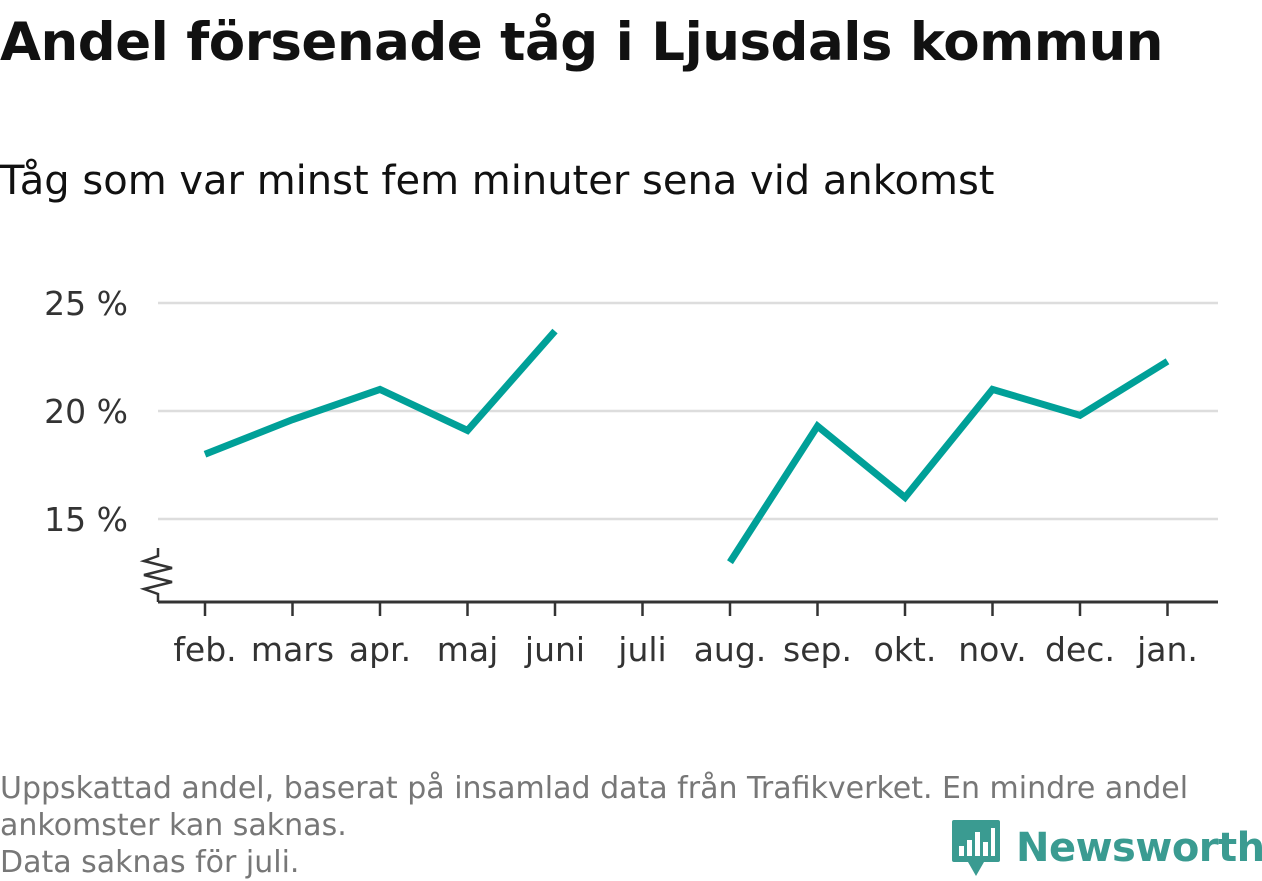 This screenshot has height=881, width=1262. I want to click on x-tick-label: maj, so click(468, 649).